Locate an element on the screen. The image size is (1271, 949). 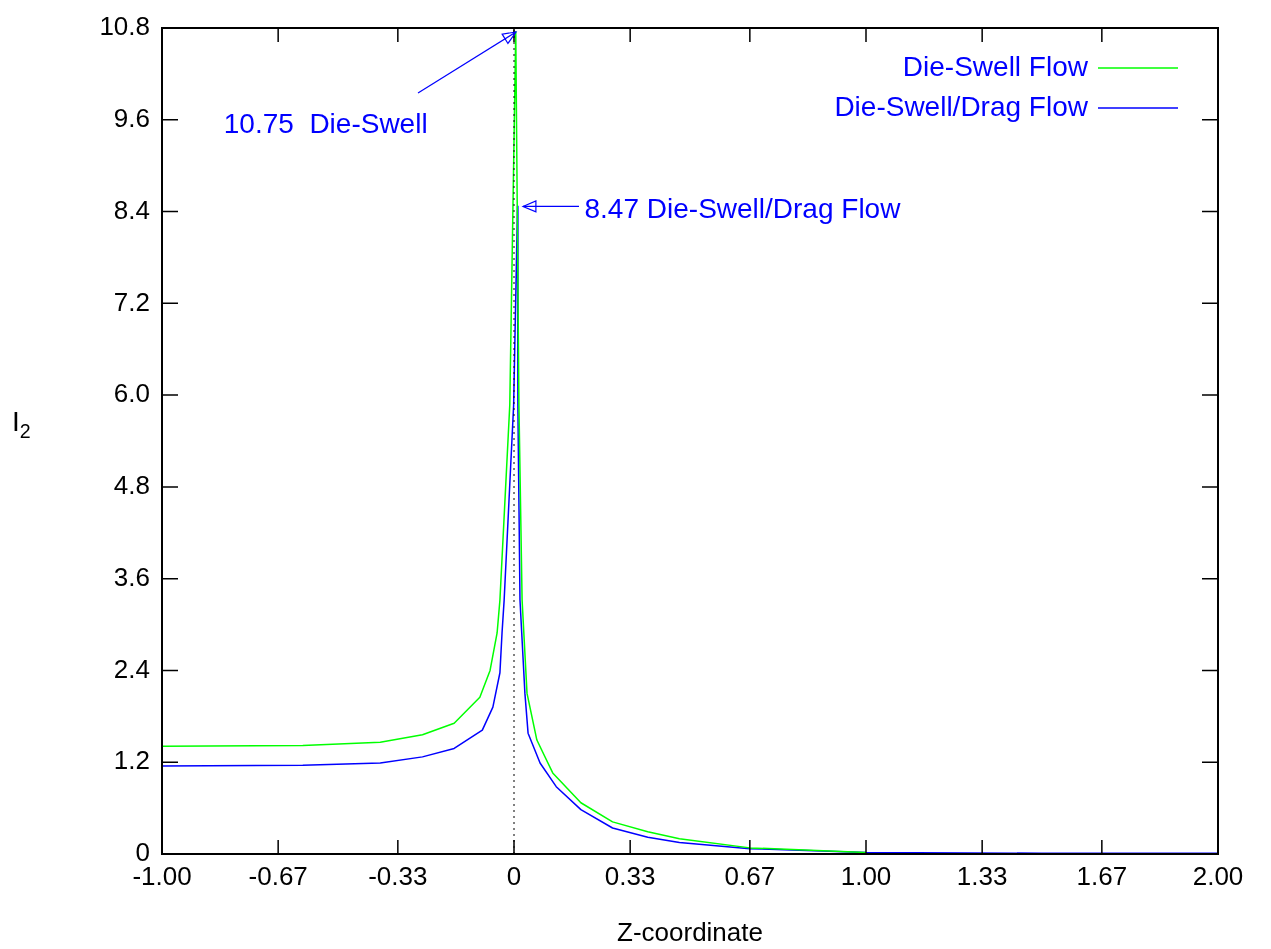
x-tick-label: 1.00 is located at coordinates (866, 875).